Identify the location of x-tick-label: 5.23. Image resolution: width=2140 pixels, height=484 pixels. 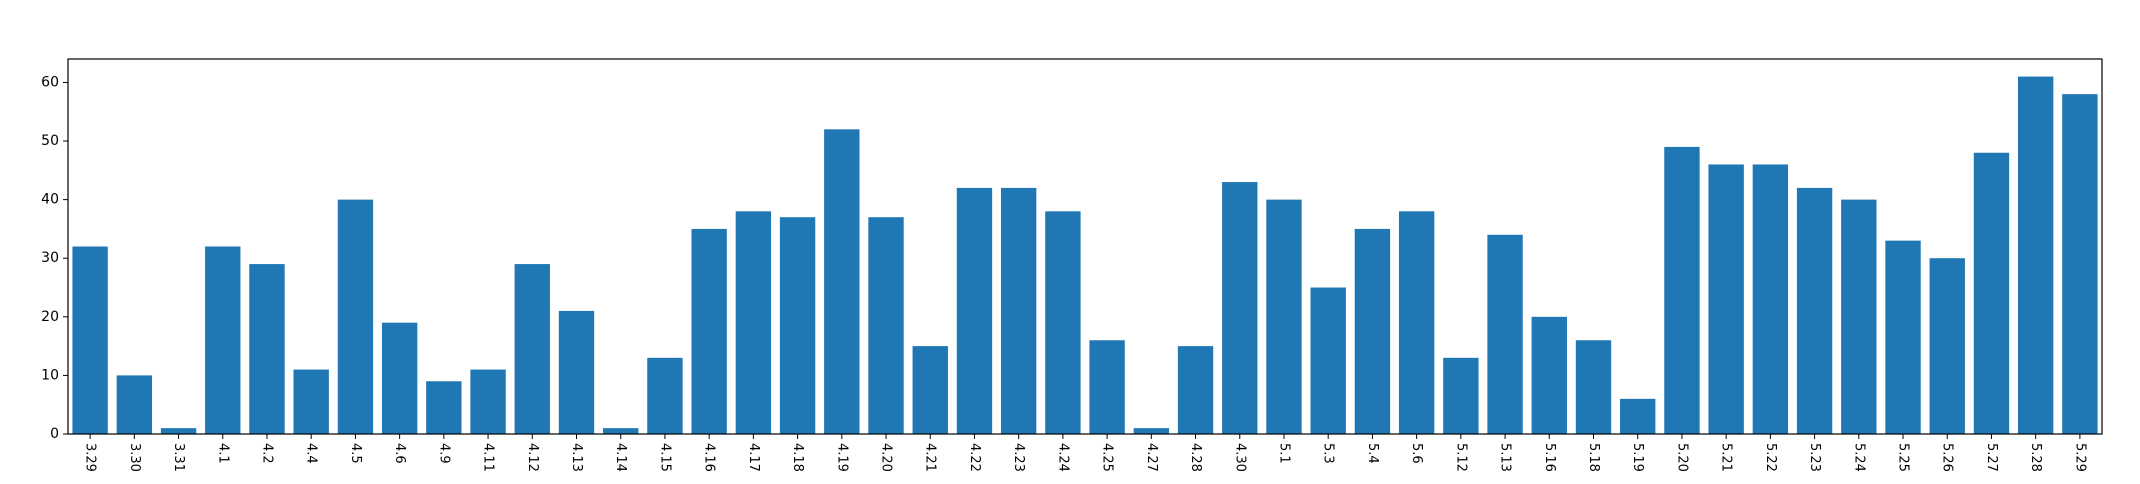
(1814, 457).